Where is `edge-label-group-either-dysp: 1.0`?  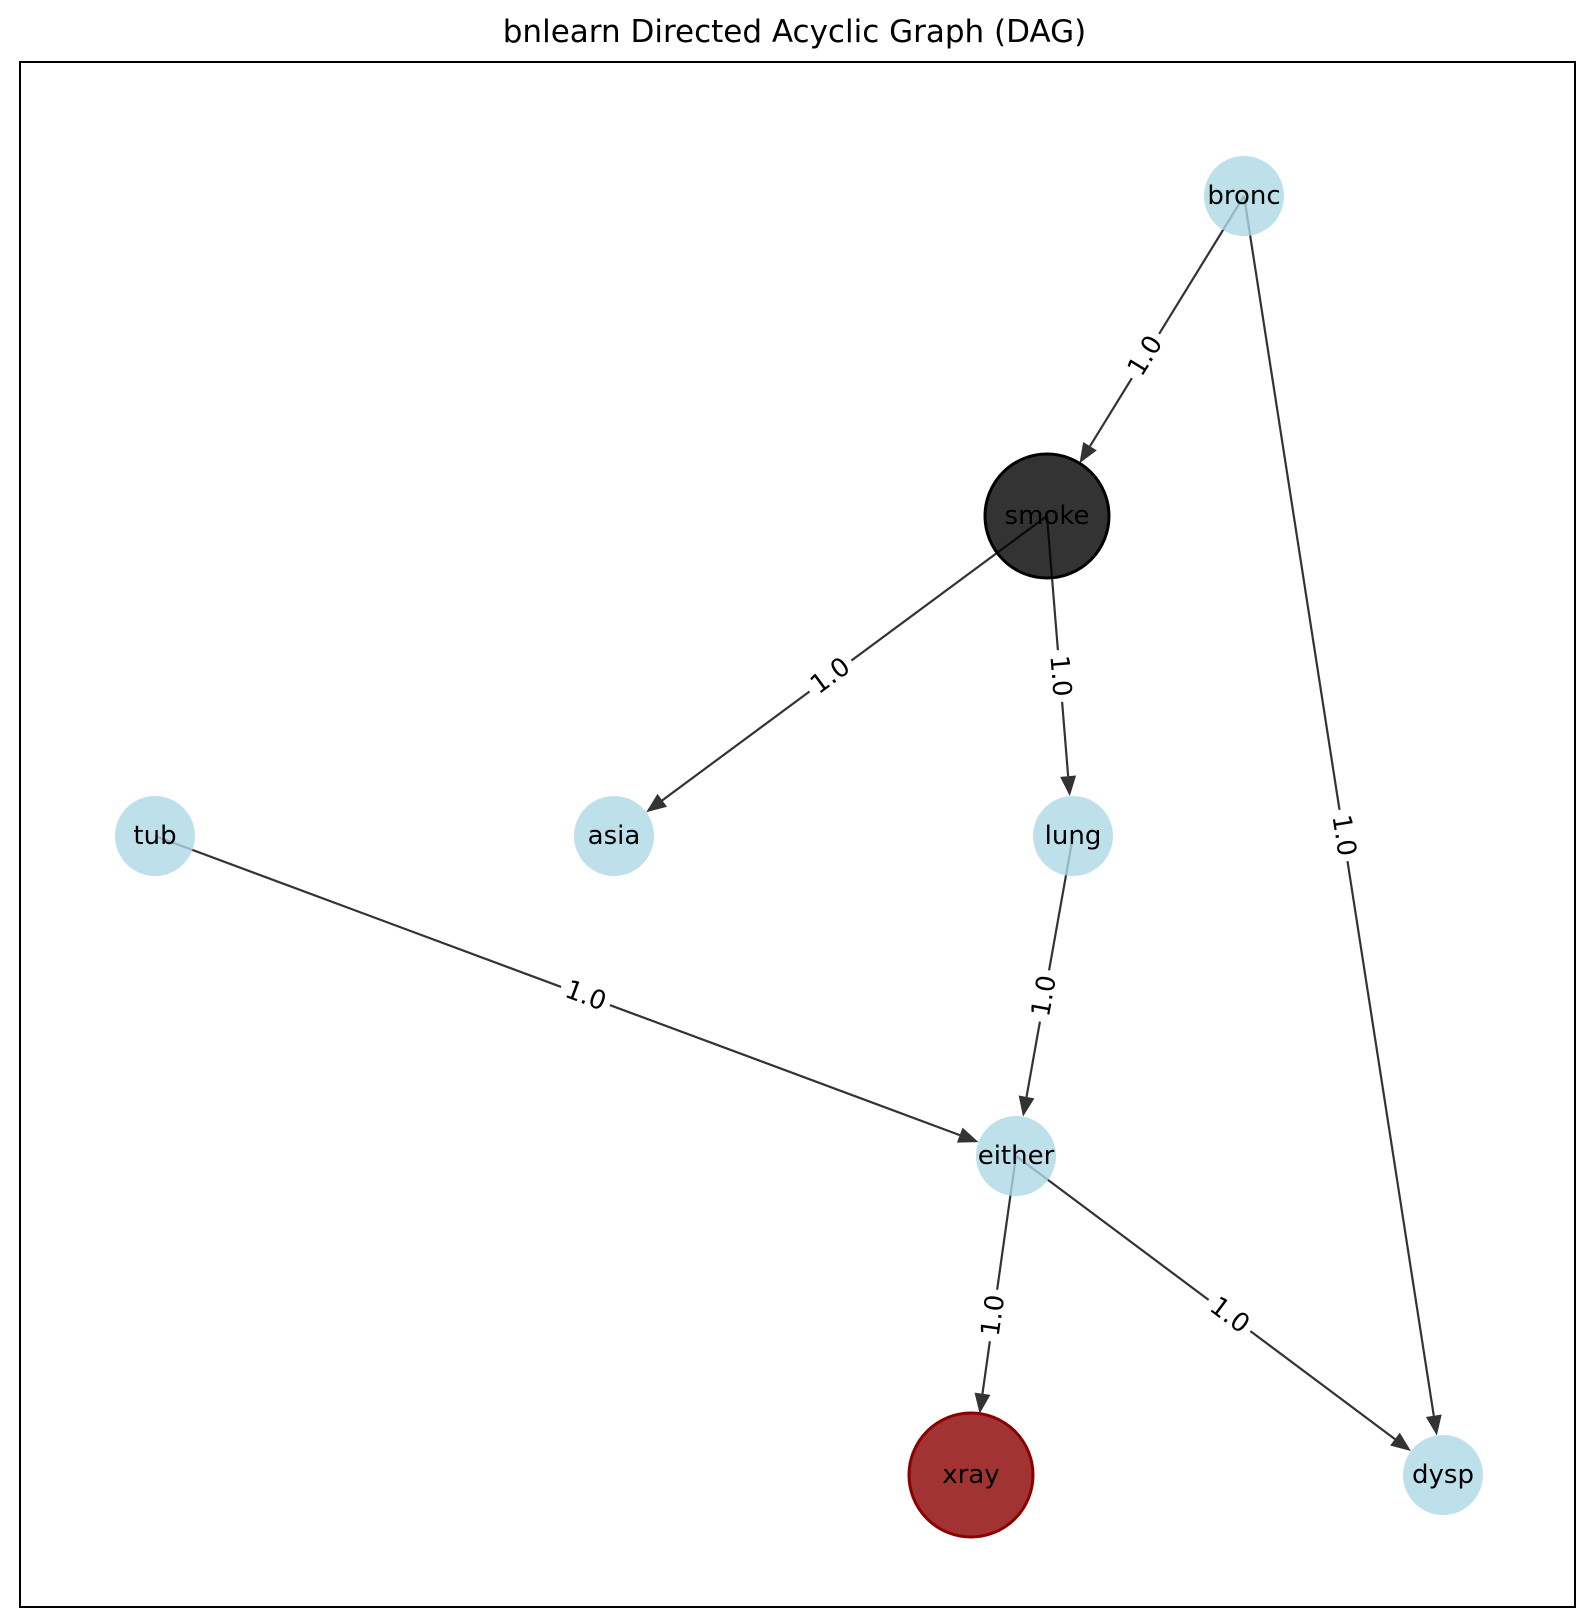 edge-label-group-either-dysp: 1.0 is located at coordinates (1229, 1315).